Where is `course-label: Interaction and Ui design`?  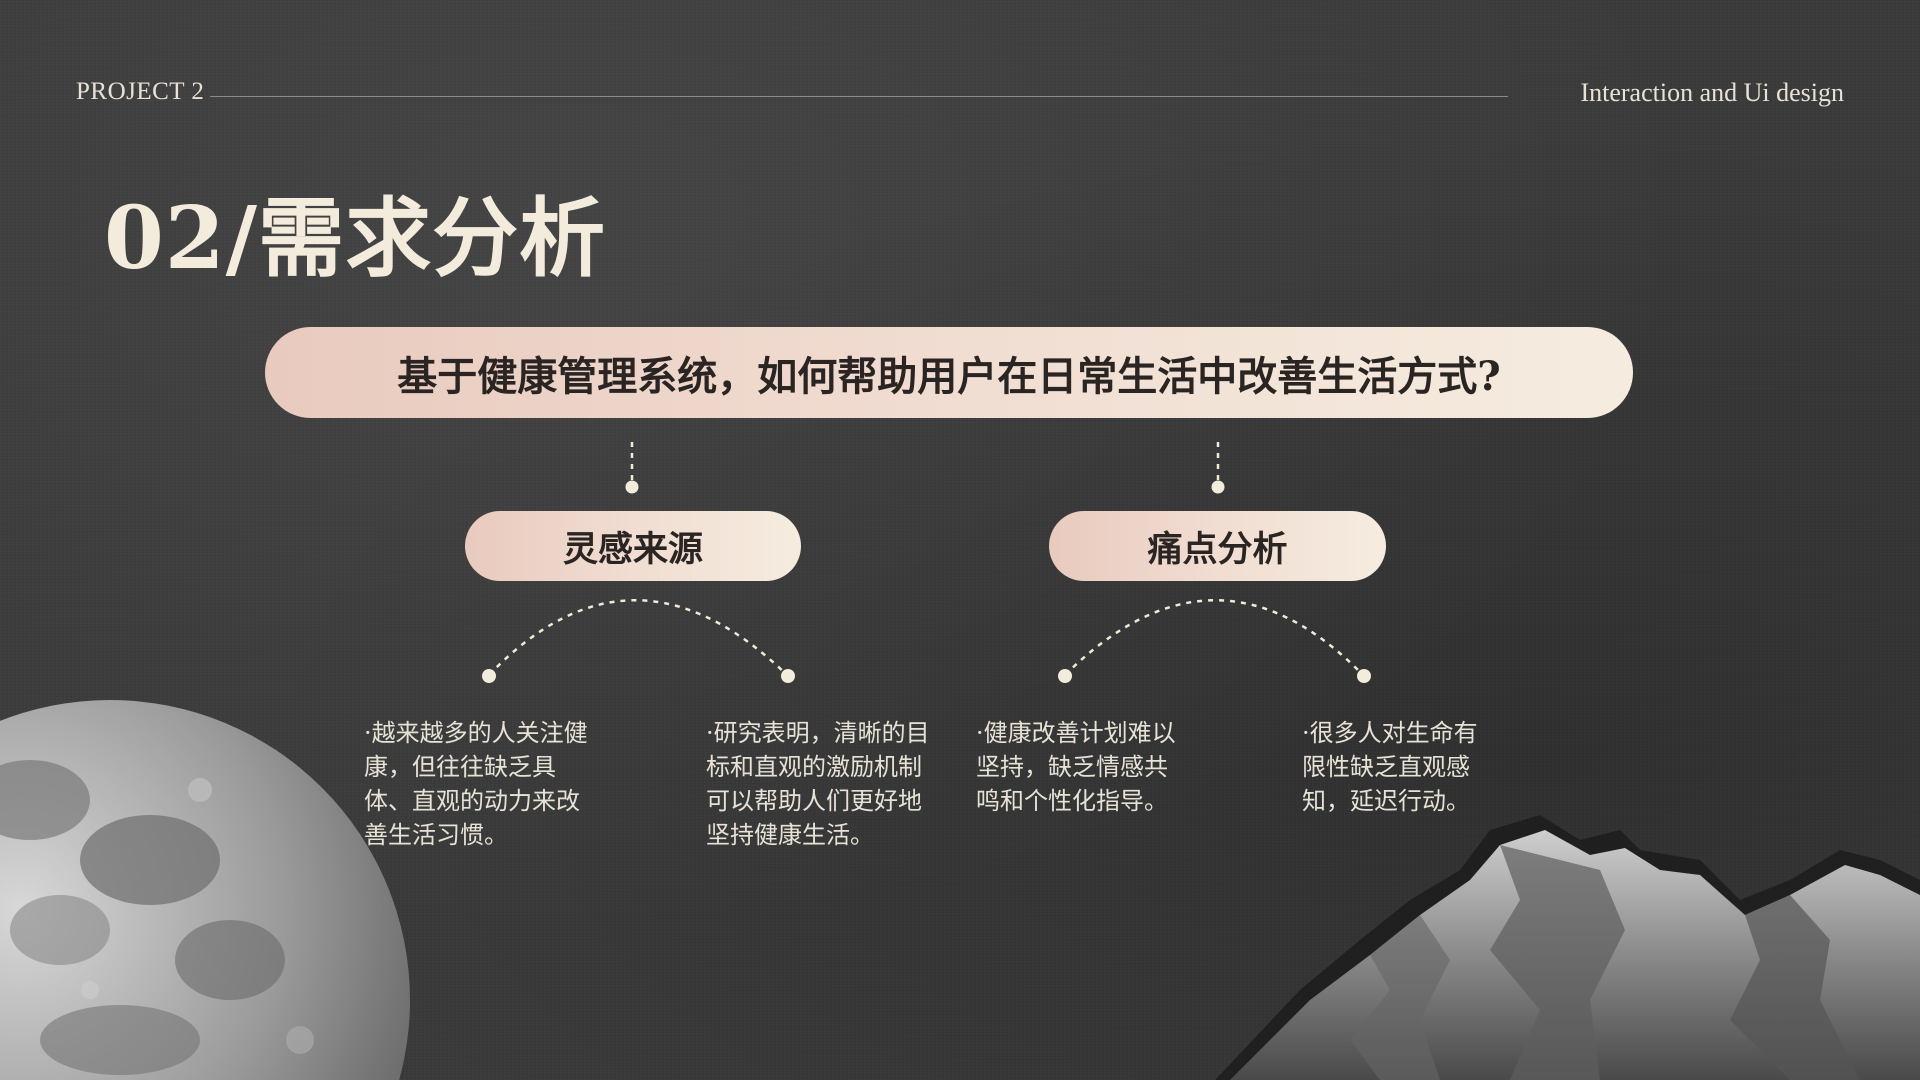
course-label: Interaction and Ui design is located at coordinates (1712, 92).